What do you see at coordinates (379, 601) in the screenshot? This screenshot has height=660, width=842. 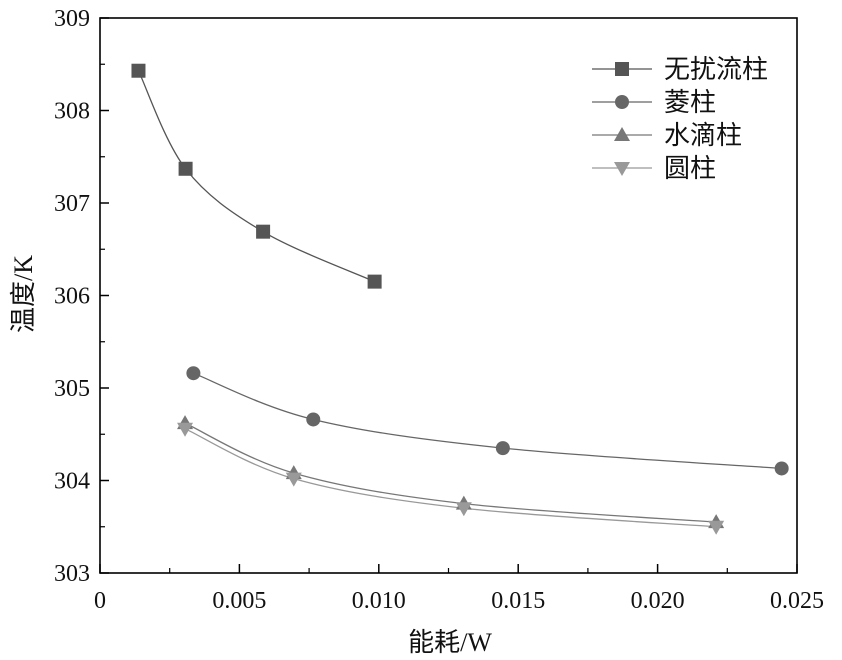 I see `x-tick-label: 0.010` at bounding box center [379, 601].